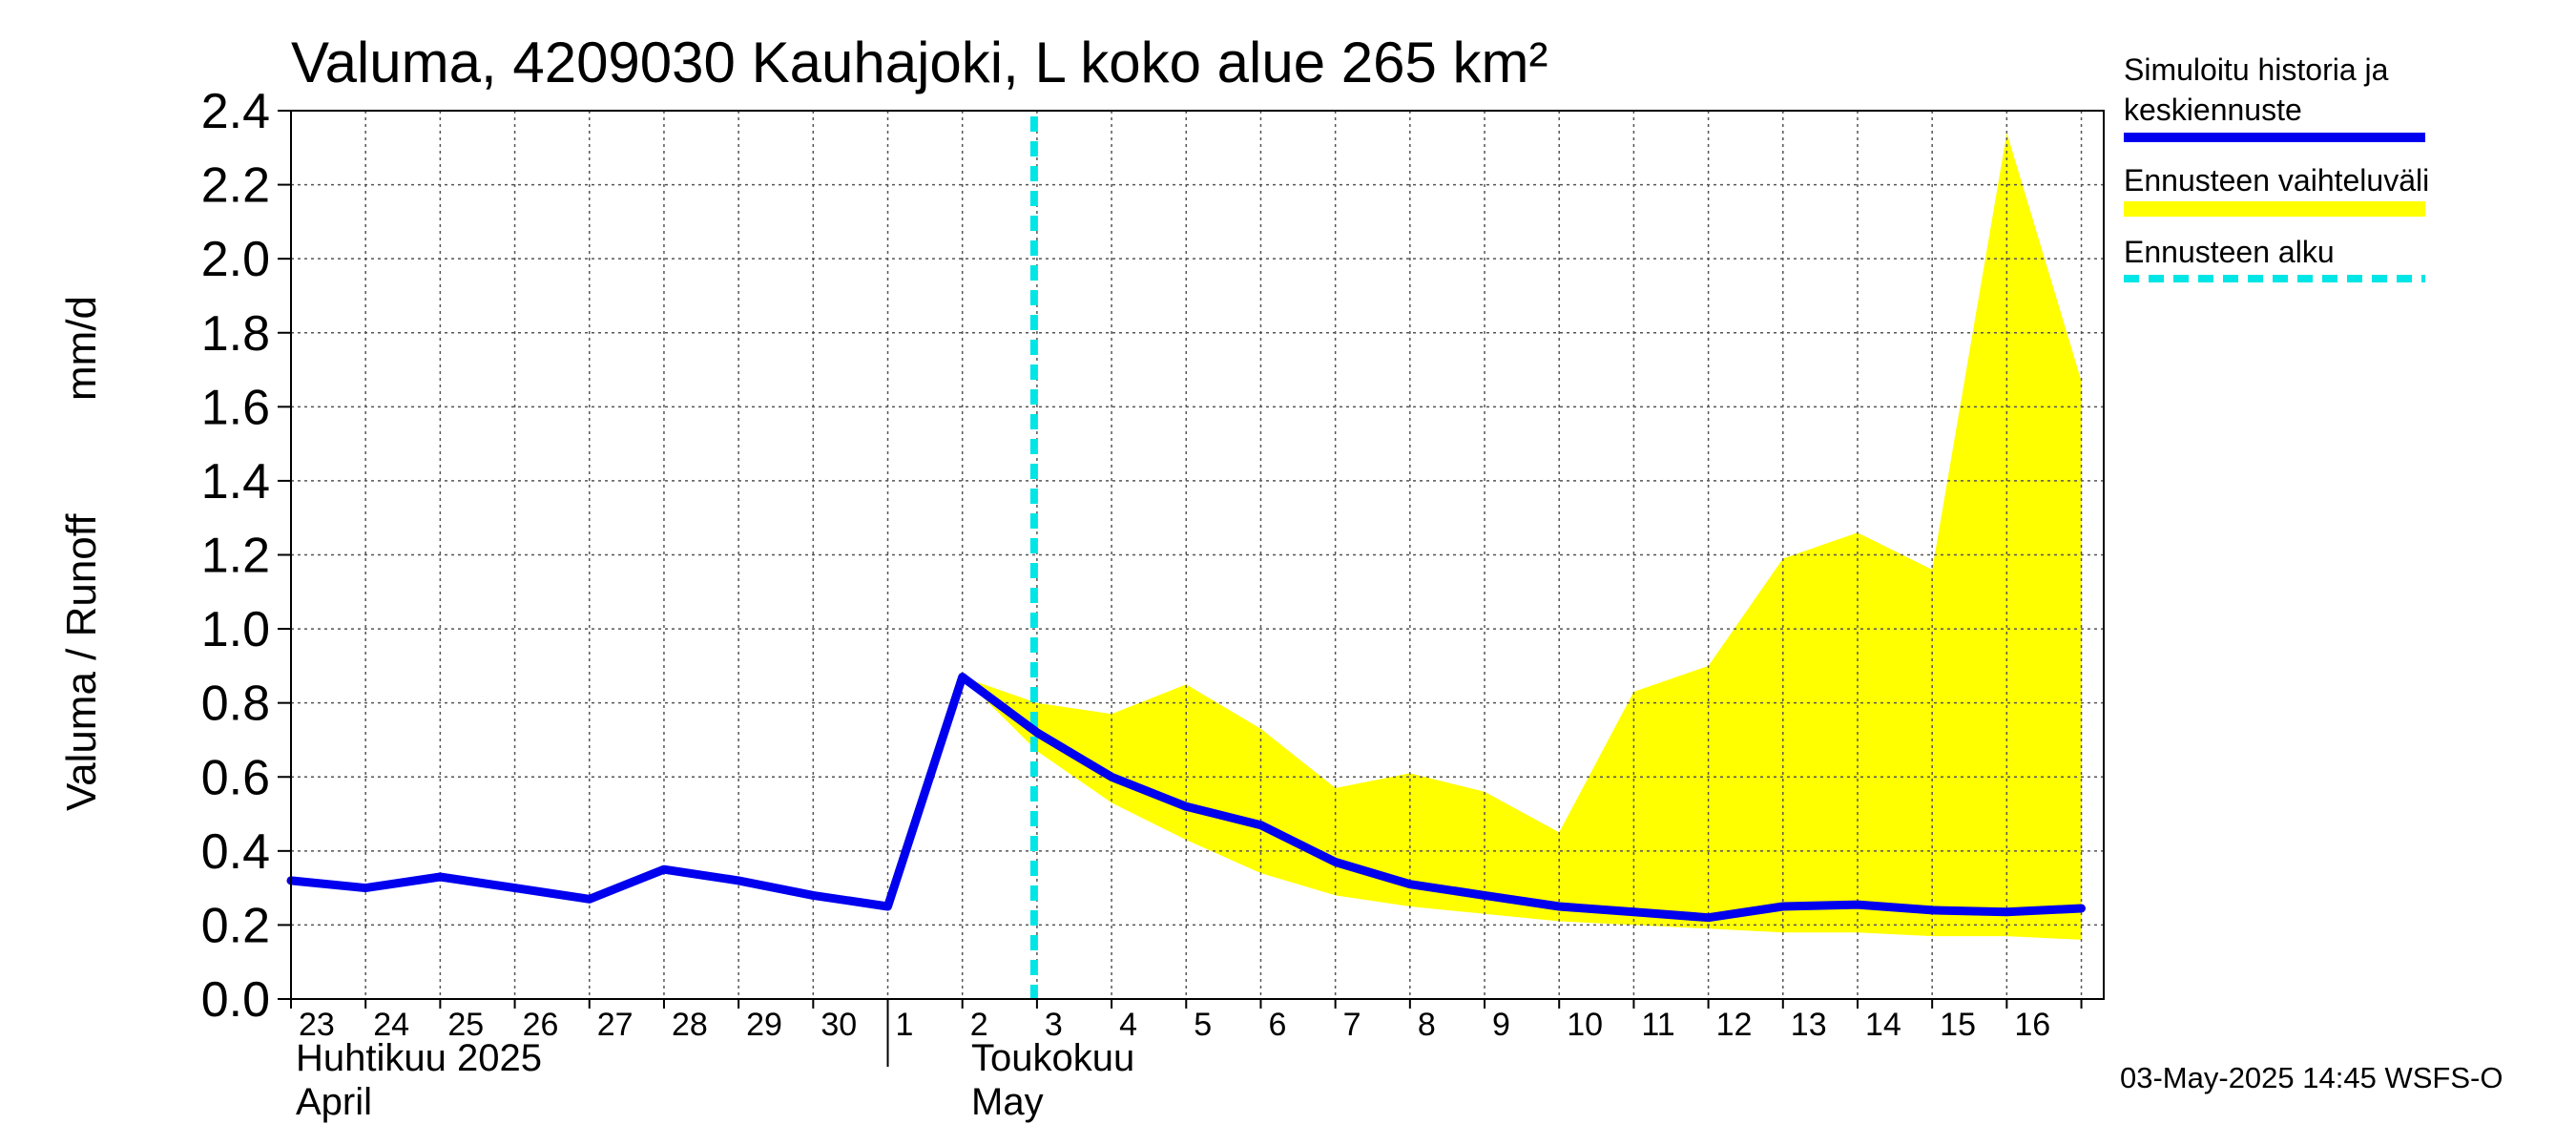 The height and width of the screenshot is (1145, 2576). Describe the element at coordinates (334, 1102) in the screenshot. I see `month-label-april-line2: April` at that location.